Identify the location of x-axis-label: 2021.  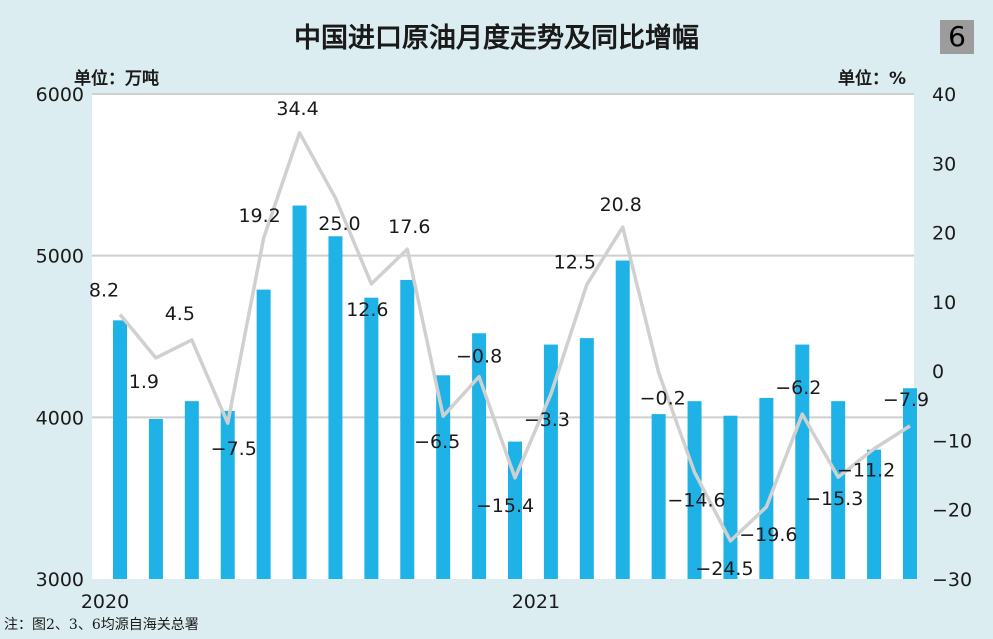
(536, 602).